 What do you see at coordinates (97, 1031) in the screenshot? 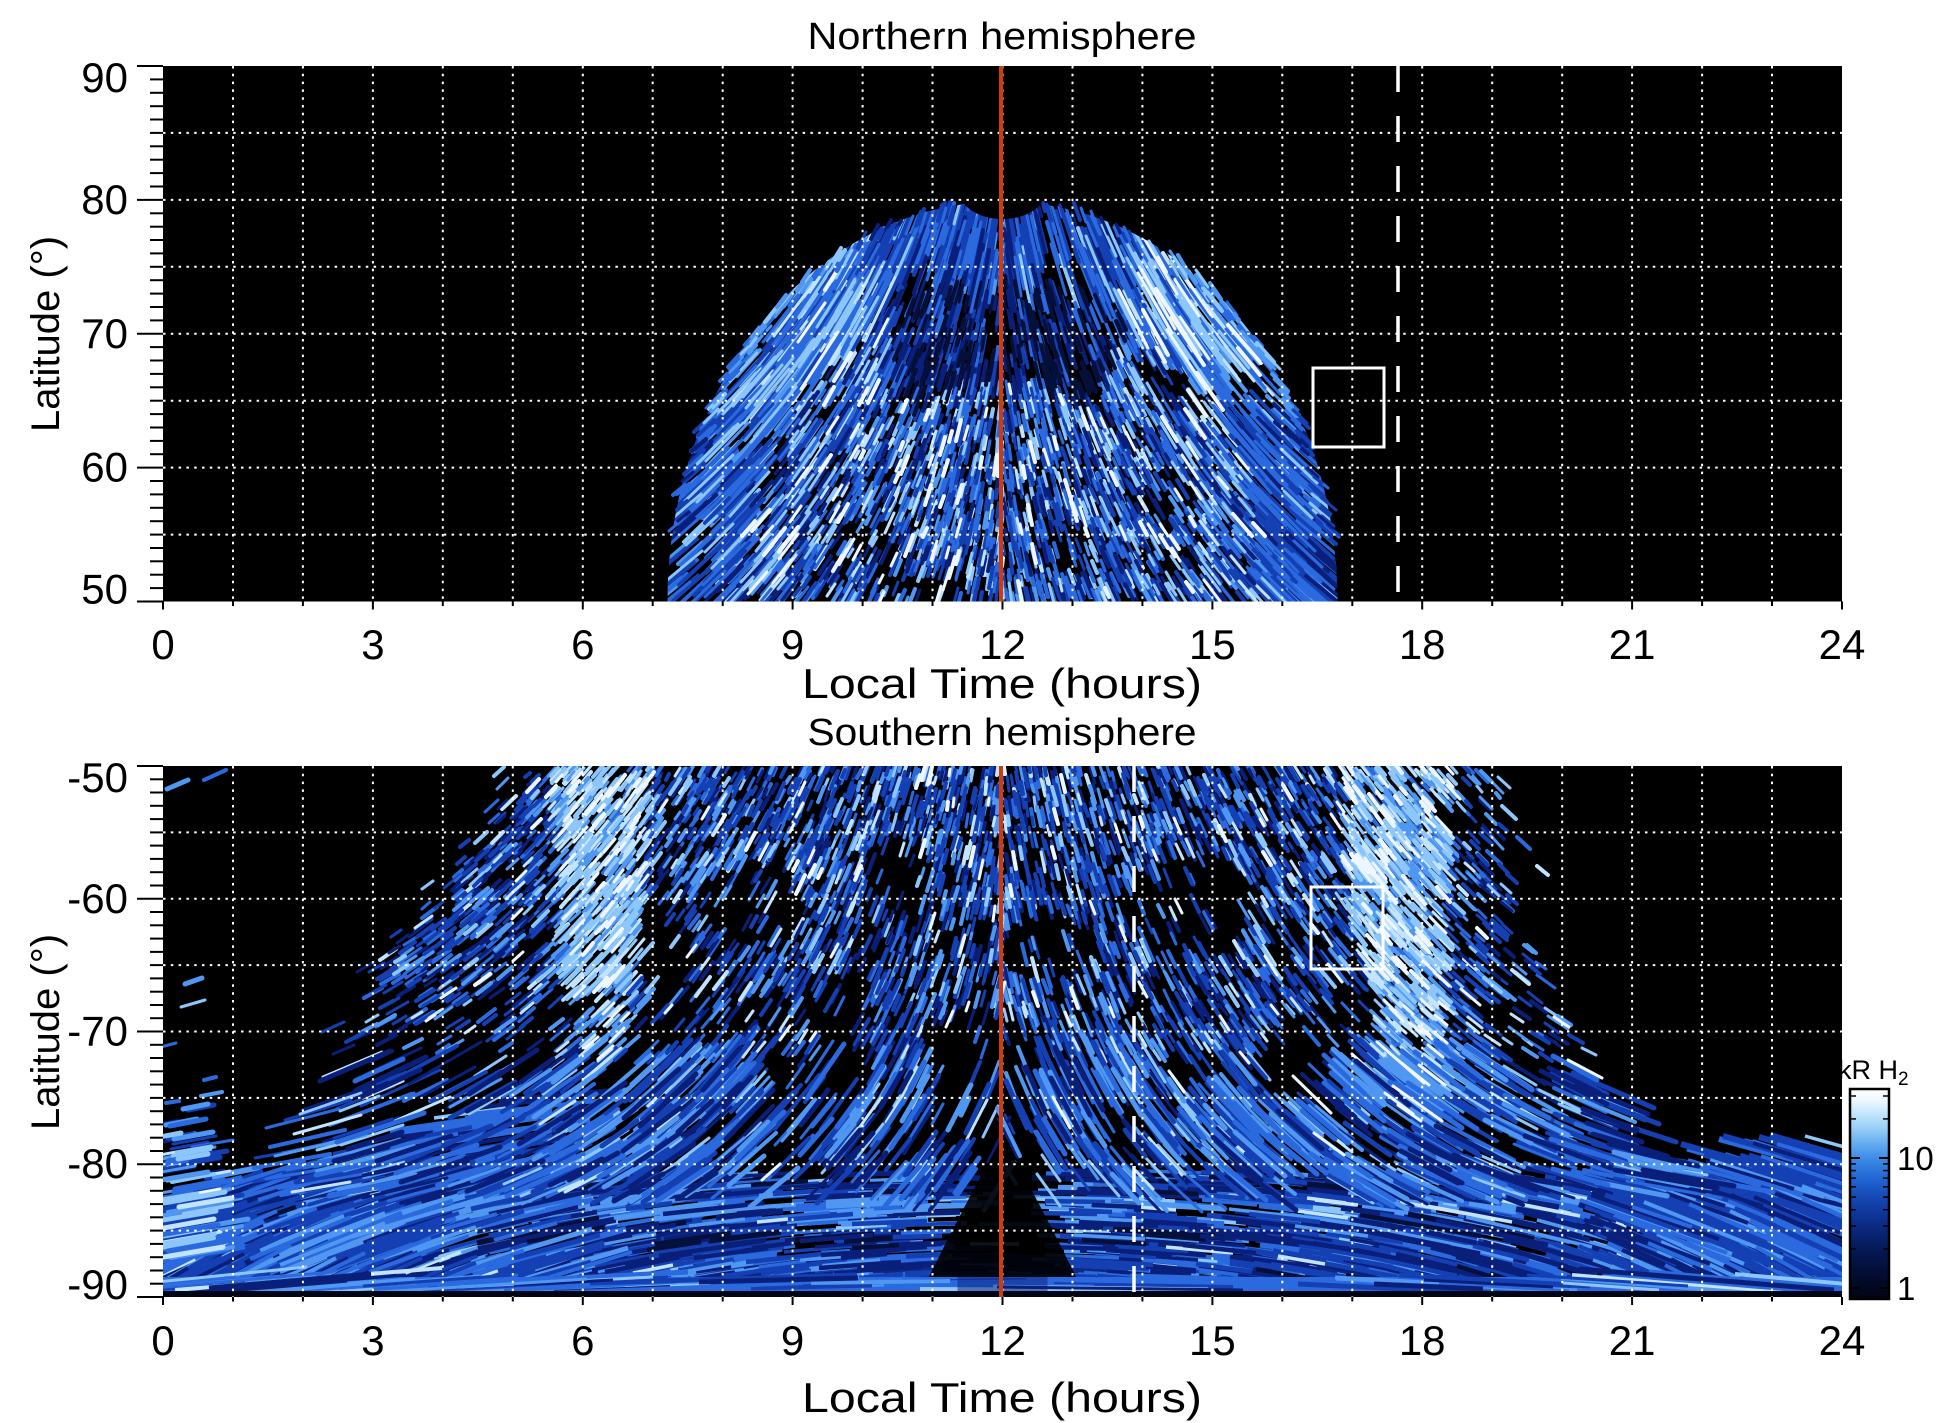
I see `svg-text: -70` at bounding box center [97, 1031].